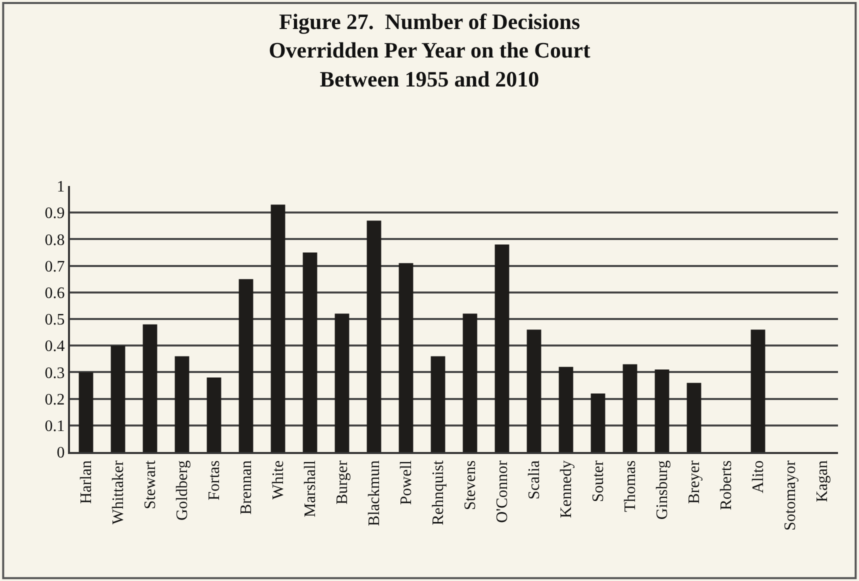  I want to click on y-tick-label: 0.3, so click(54, 373).